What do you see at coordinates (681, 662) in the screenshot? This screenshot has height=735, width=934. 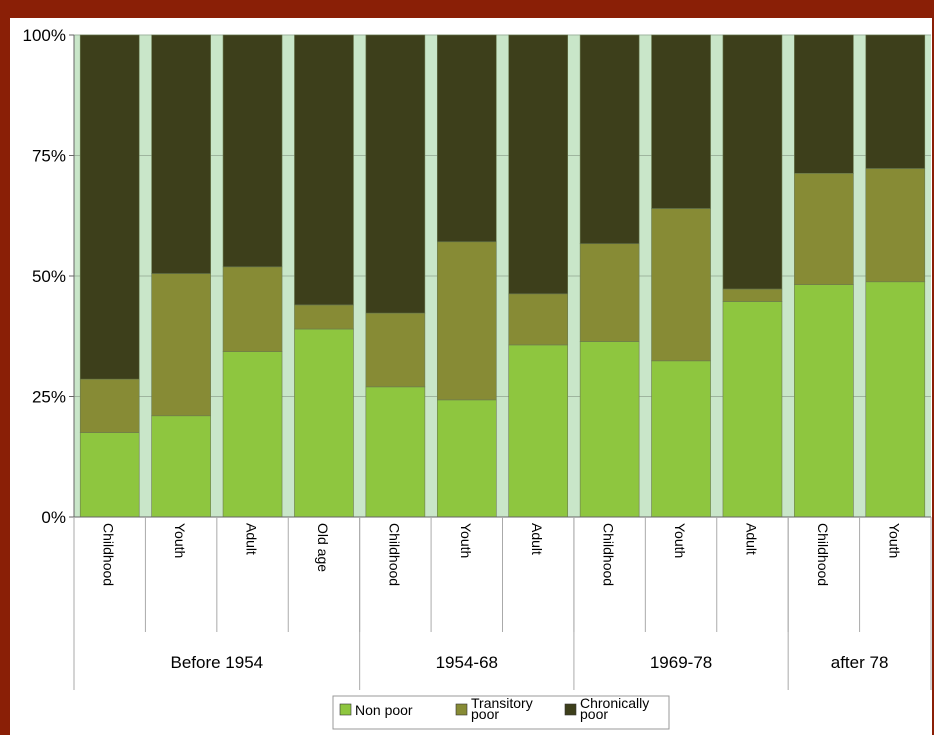 I see `group-label: 1969-78` at bounding box center [681, 662].